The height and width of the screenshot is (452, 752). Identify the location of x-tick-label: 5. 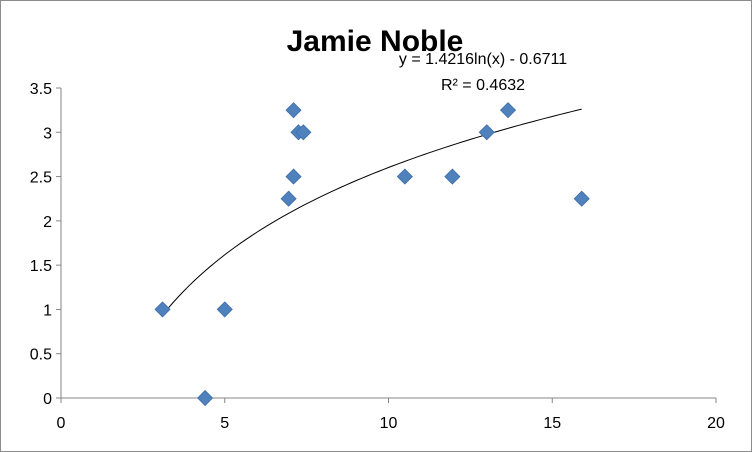
(224, 423).